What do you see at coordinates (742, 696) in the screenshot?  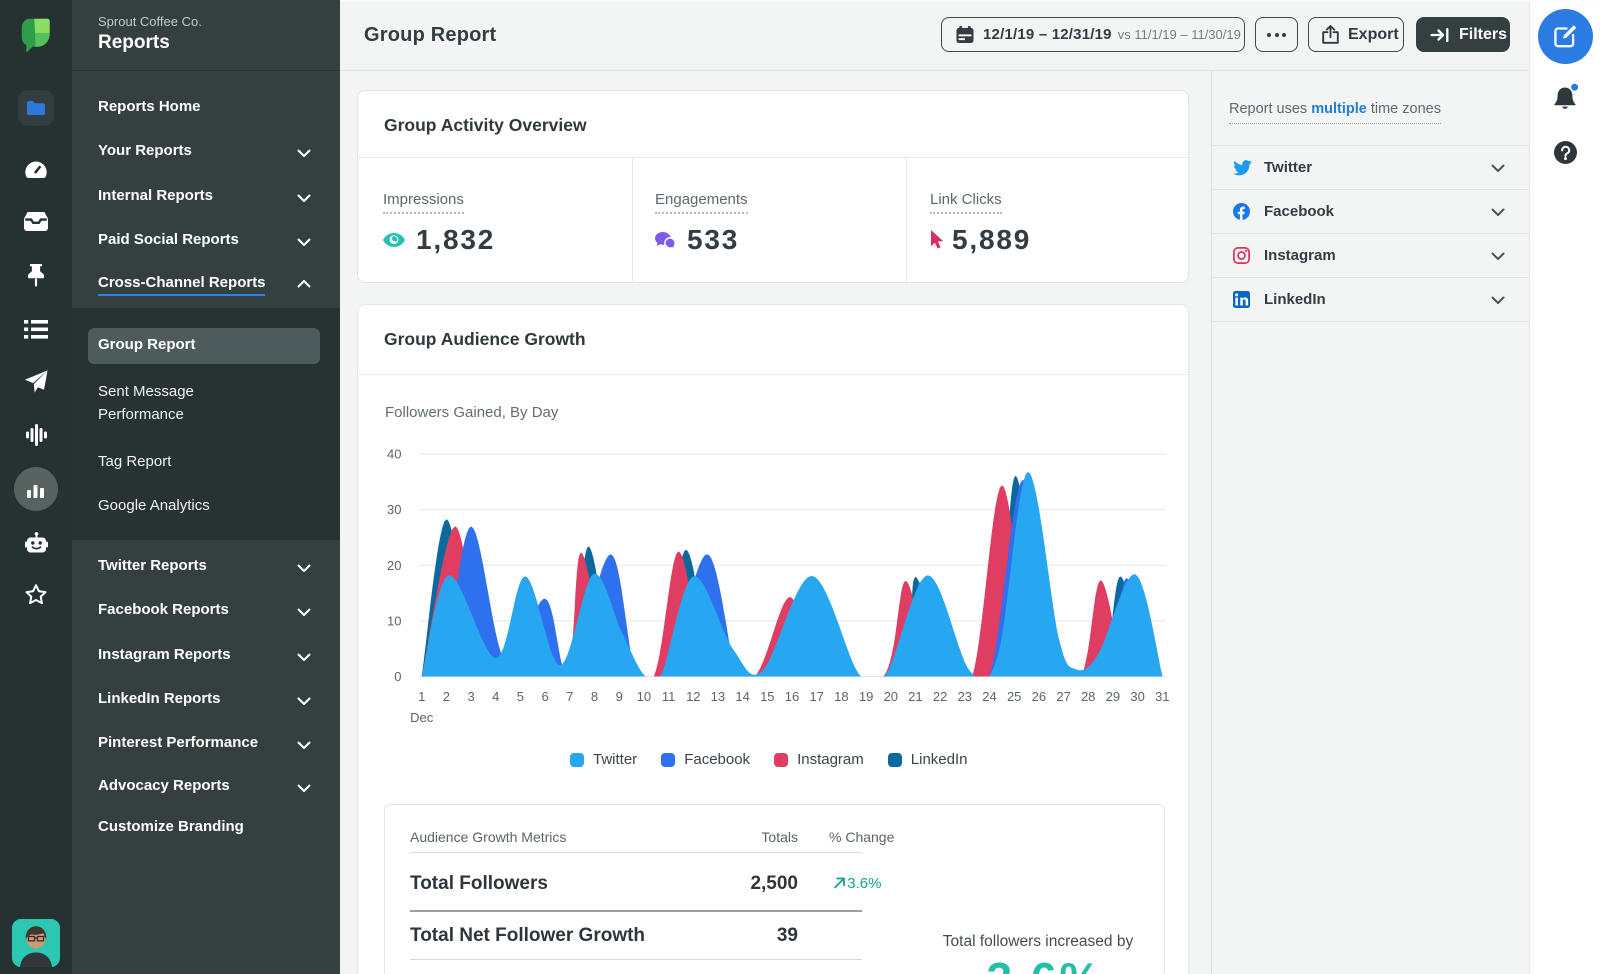 I see `svg-text: 14` at bounding box center [742, 696].